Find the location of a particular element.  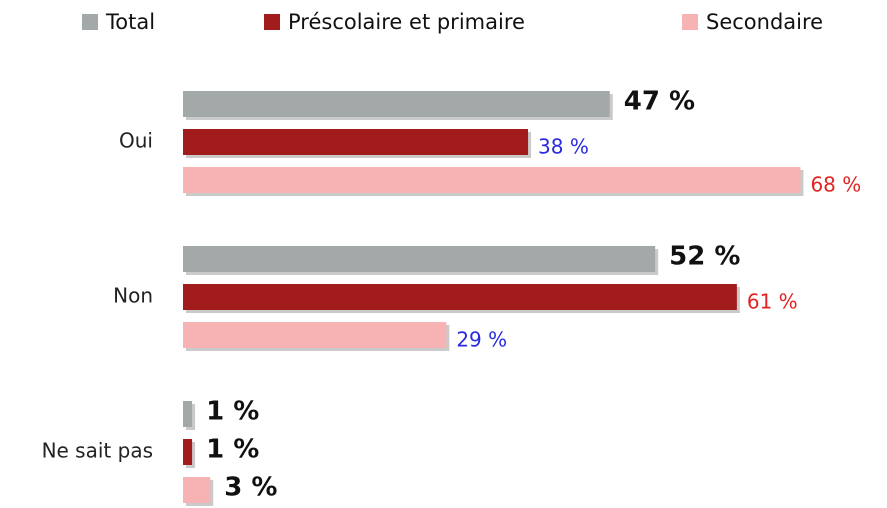

category-label: Non is located at coordinates (133, 296).